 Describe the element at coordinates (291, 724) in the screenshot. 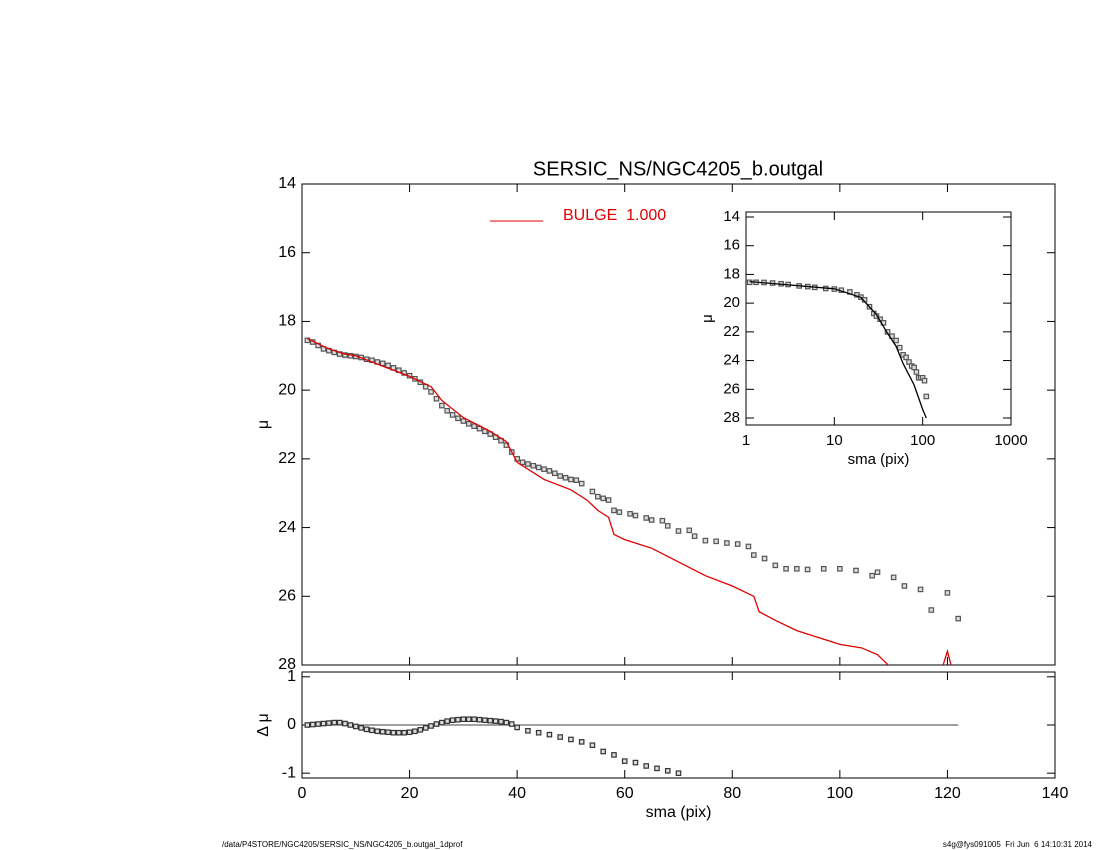

I see `y-tick-label: 0` at that location.